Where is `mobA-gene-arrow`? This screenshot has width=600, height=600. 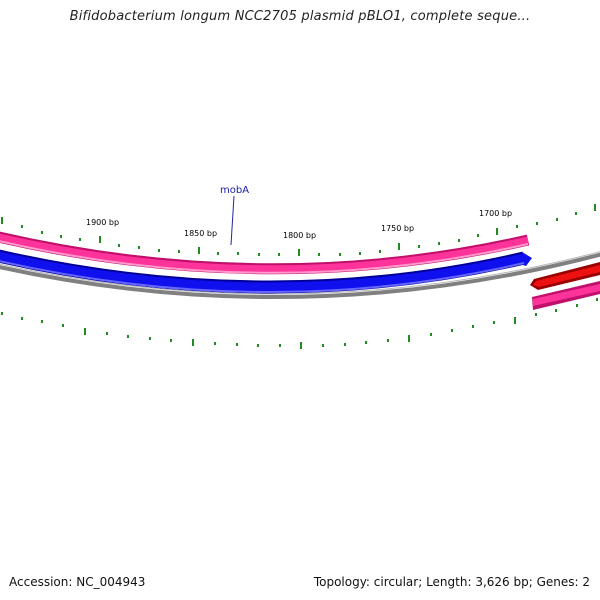
mobA-gene-arrow is located at coordinates (266, 271).